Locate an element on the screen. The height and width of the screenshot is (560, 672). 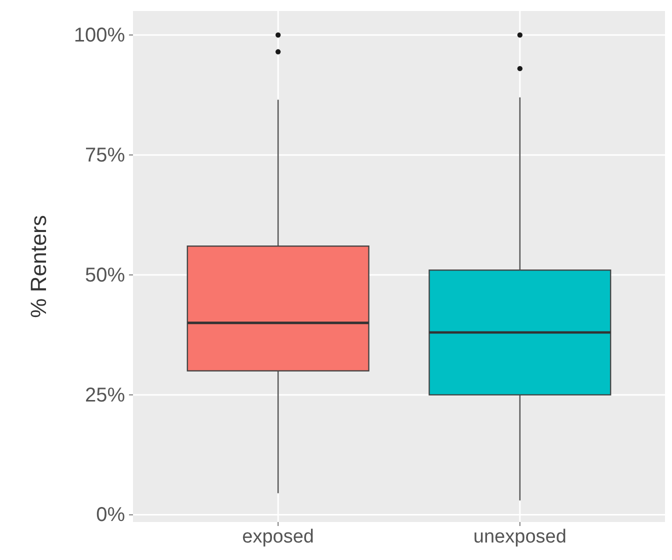
y-tick-label: 100% is located at coordinates (100, 35).